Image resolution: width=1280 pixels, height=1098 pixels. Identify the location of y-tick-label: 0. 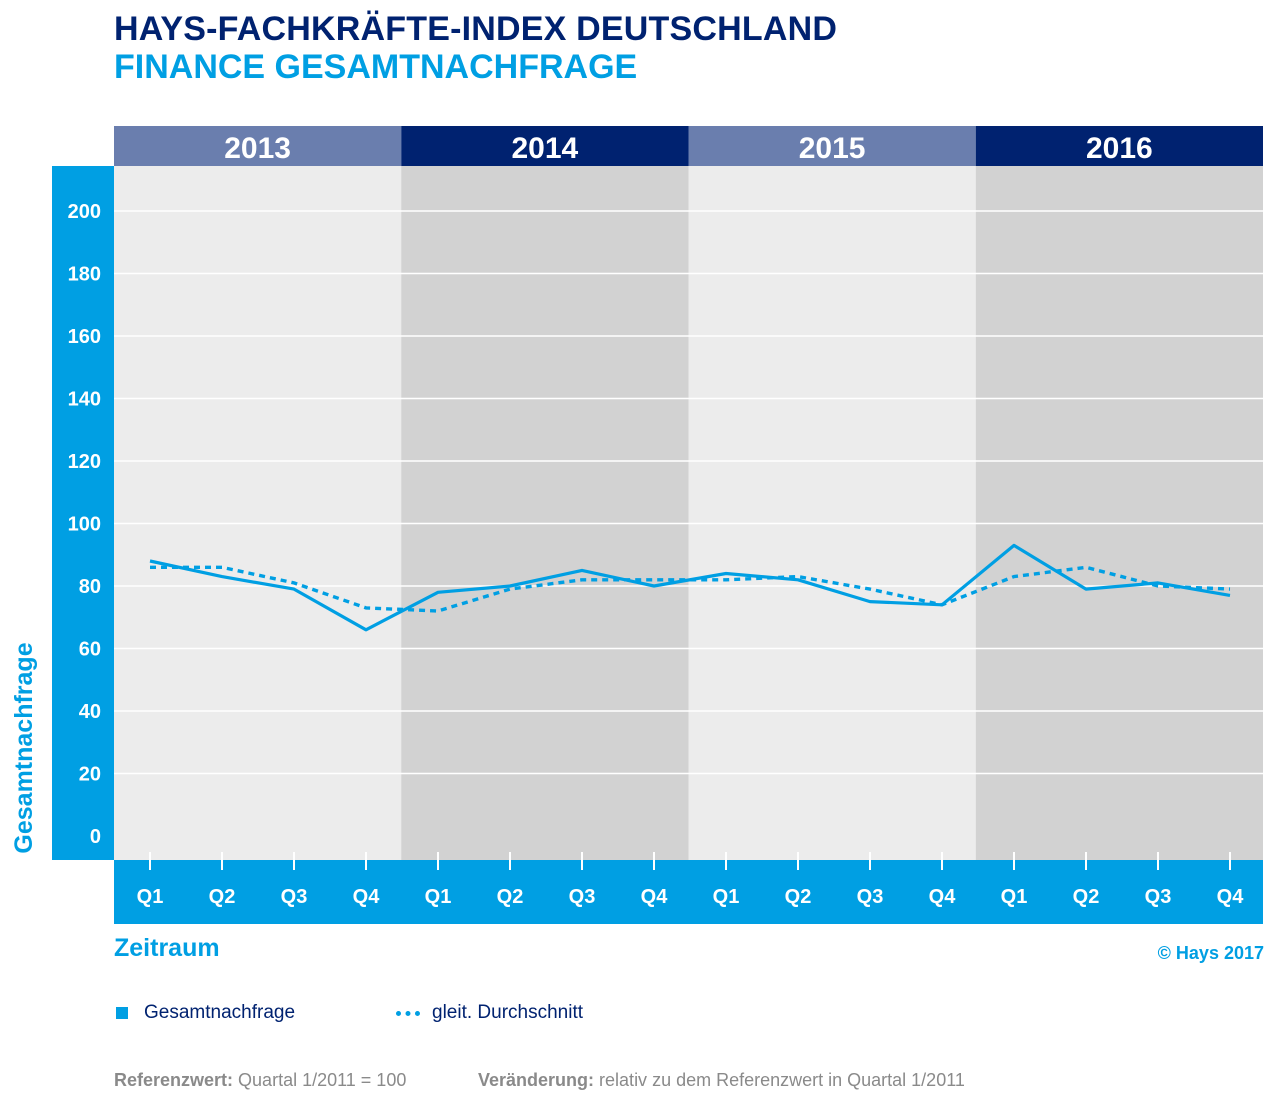
(95, 837).